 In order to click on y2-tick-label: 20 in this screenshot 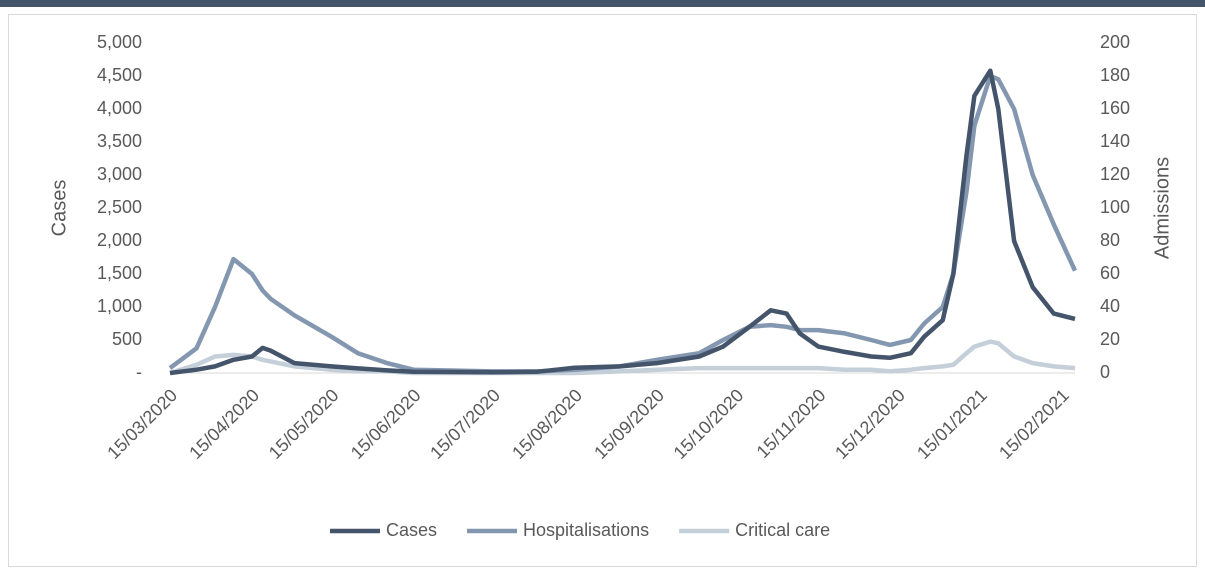, I will do `click(1110, 339)`.